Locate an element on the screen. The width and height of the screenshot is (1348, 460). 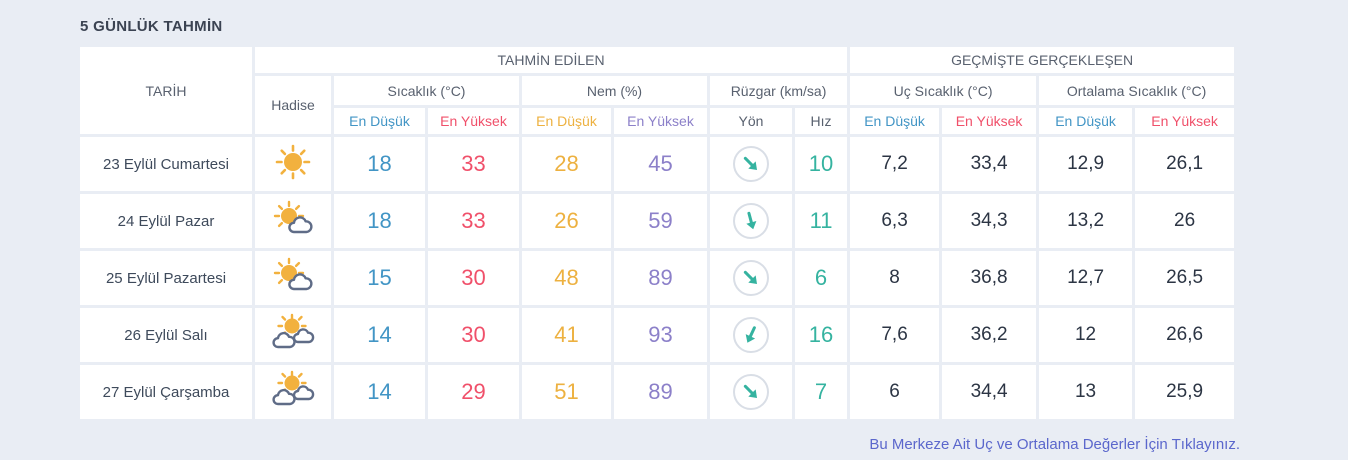
temp-max-cell: 29 is located at coordinates (473, 392).